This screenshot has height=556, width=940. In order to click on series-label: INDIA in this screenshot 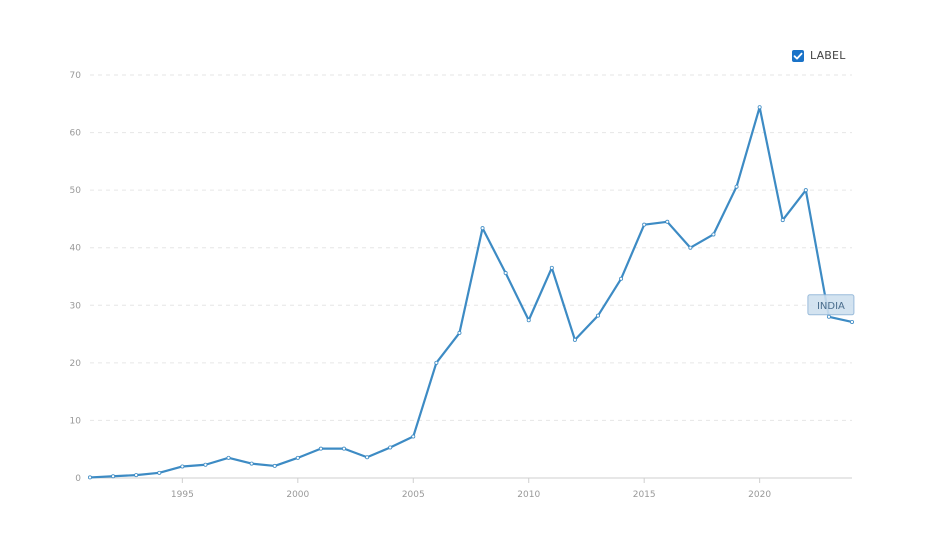, I will do `click(831, 305)`.